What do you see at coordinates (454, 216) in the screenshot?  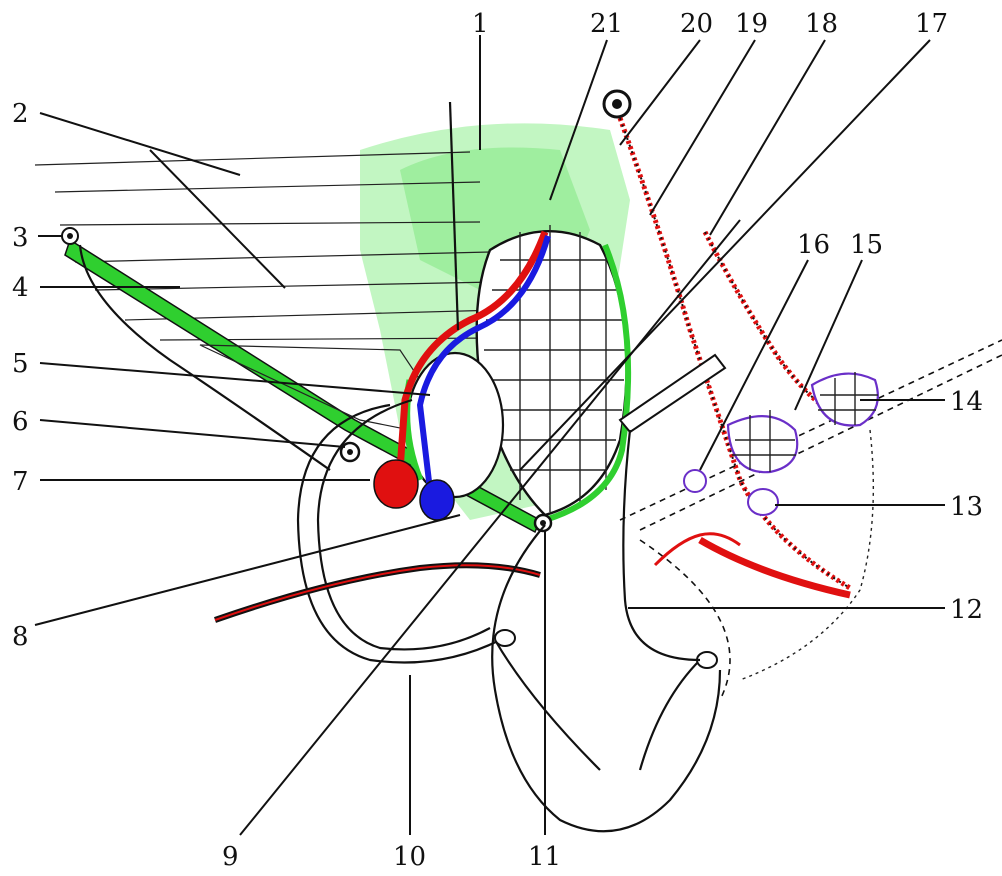 I see `vertical-fiber-line` at bounding box center [454, 216].